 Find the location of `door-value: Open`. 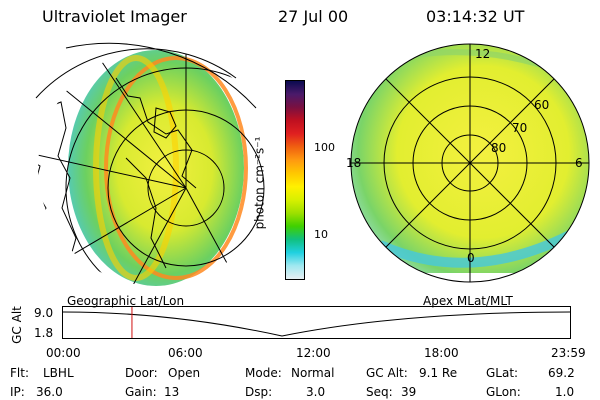

door-value: Open is located at coordinates (184, 373).